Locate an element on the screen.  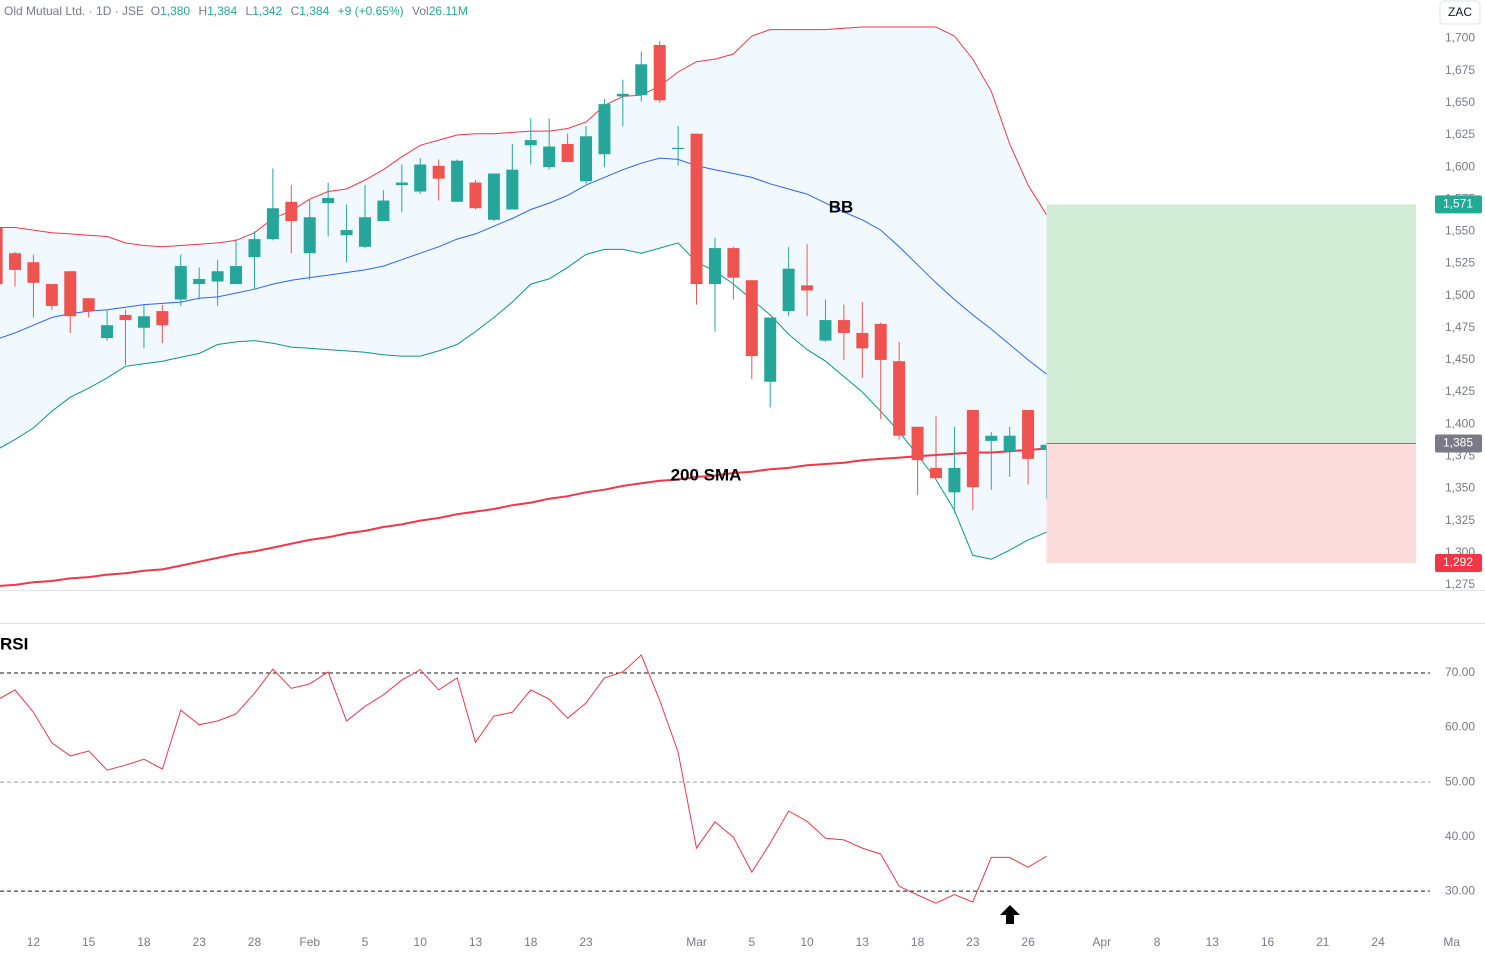
y-tick-label: 70.00 is located at coordinates (1460, 672).